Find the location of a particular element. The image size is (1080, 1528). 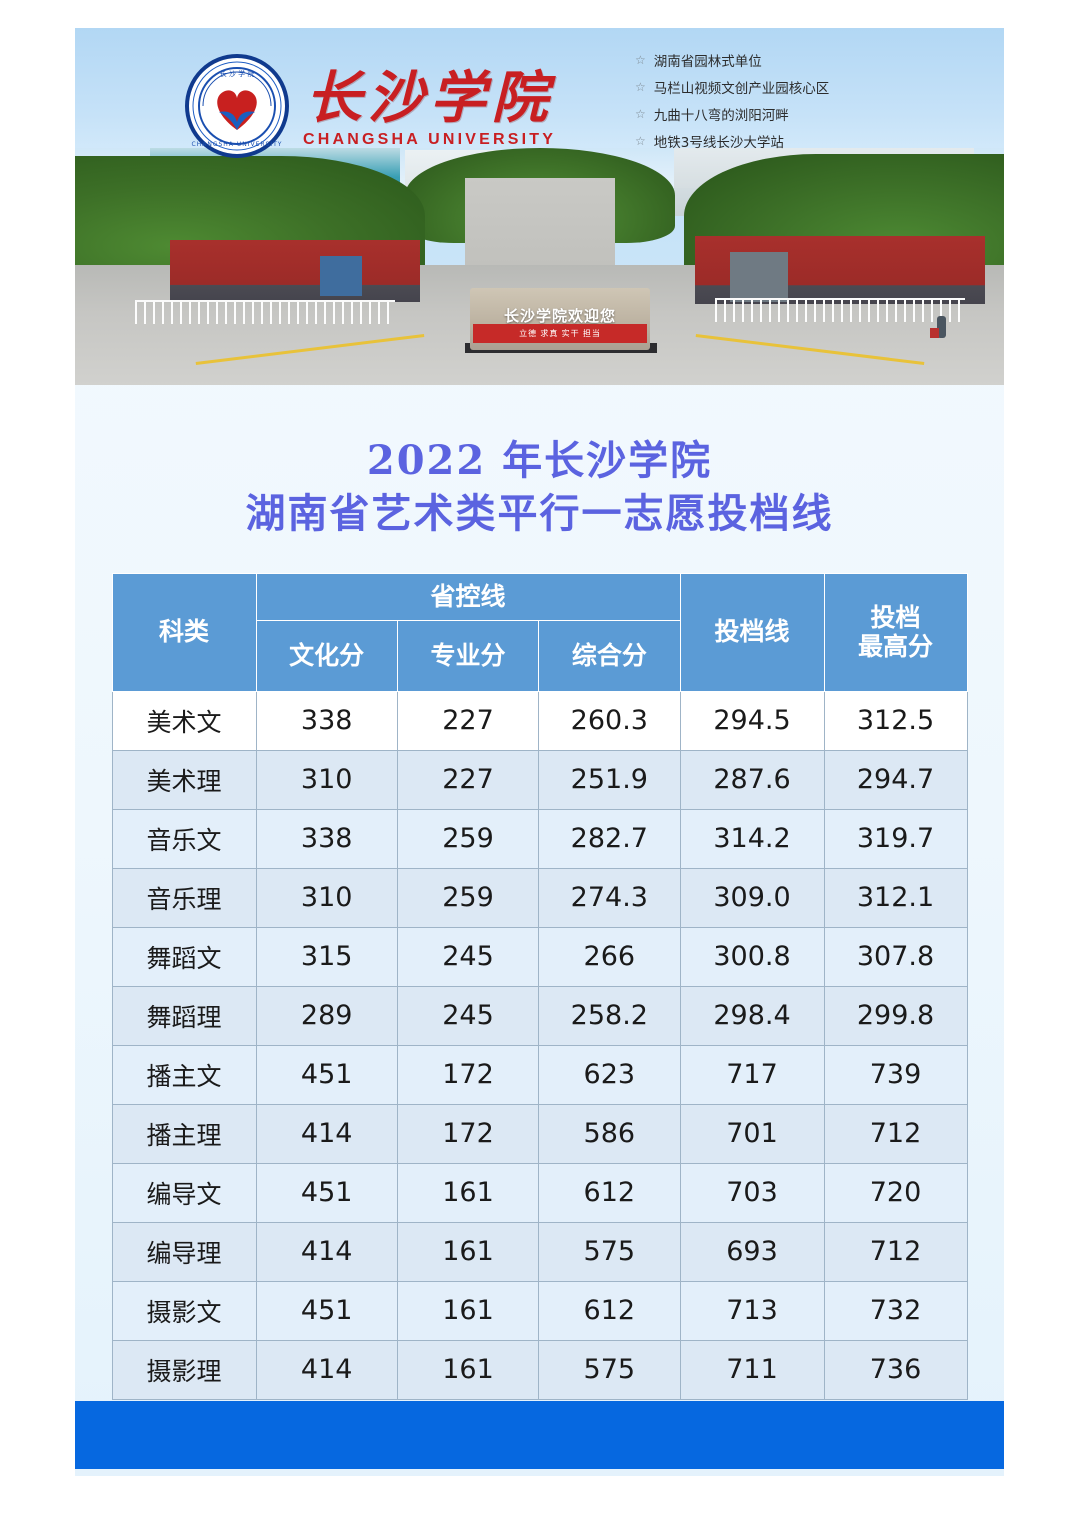

photo-gate-building-left is located at coordinates (295, 271).